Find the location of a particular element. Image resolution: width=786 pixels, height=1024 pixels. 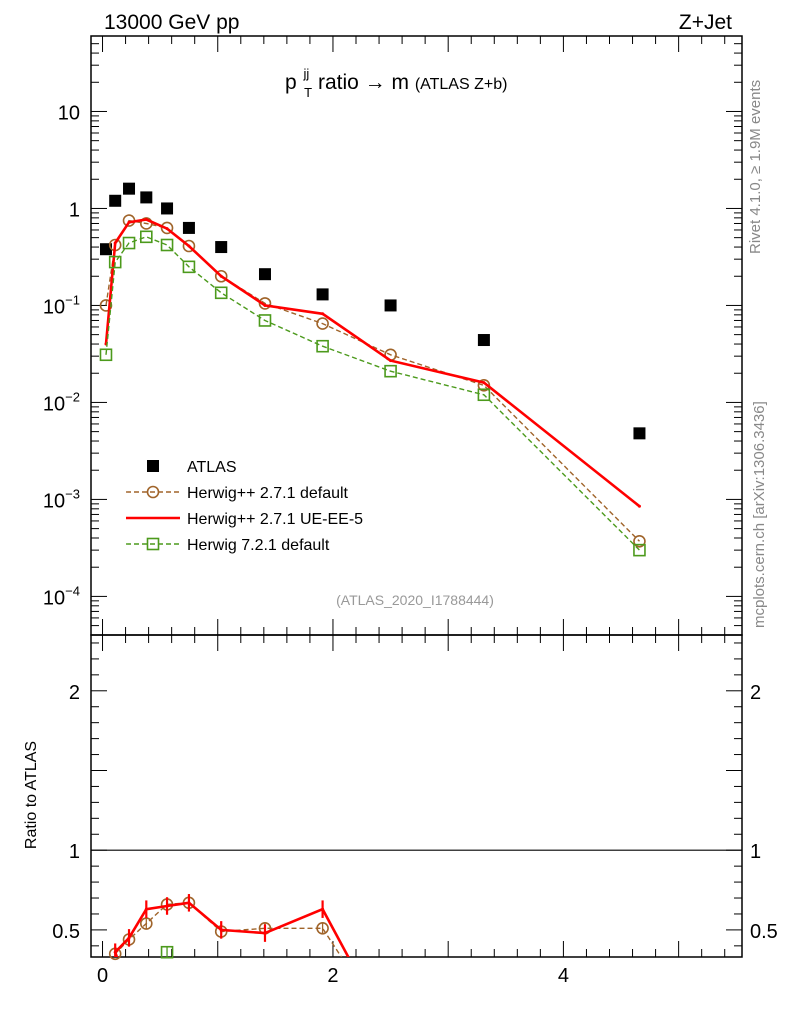

ratio-point-herwig-7-2-1-default is located at coordinates (167, 952).